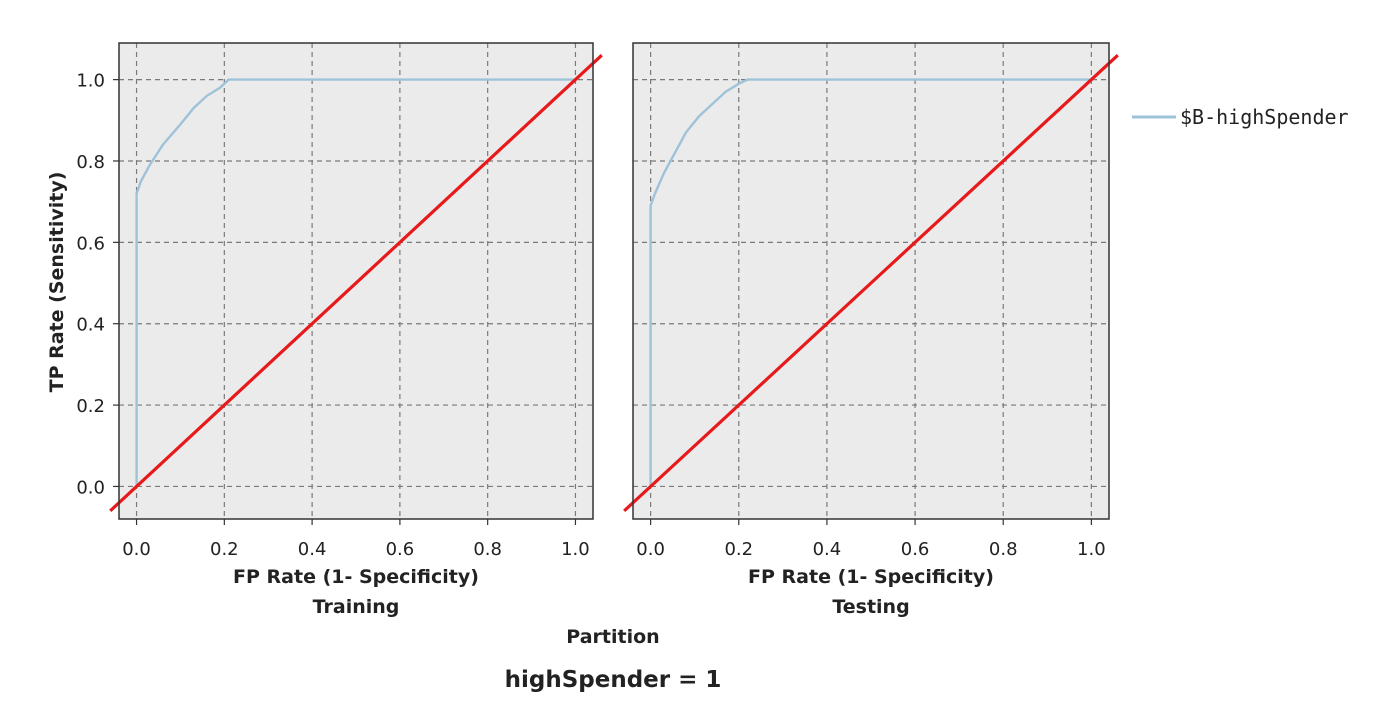 The width and height of the screenshot is (1394, 718). Describe the element at coordinates (57, 282) in the screenshot. I see `y-axis-title: TP Rate (Sensitivity)` at that location.